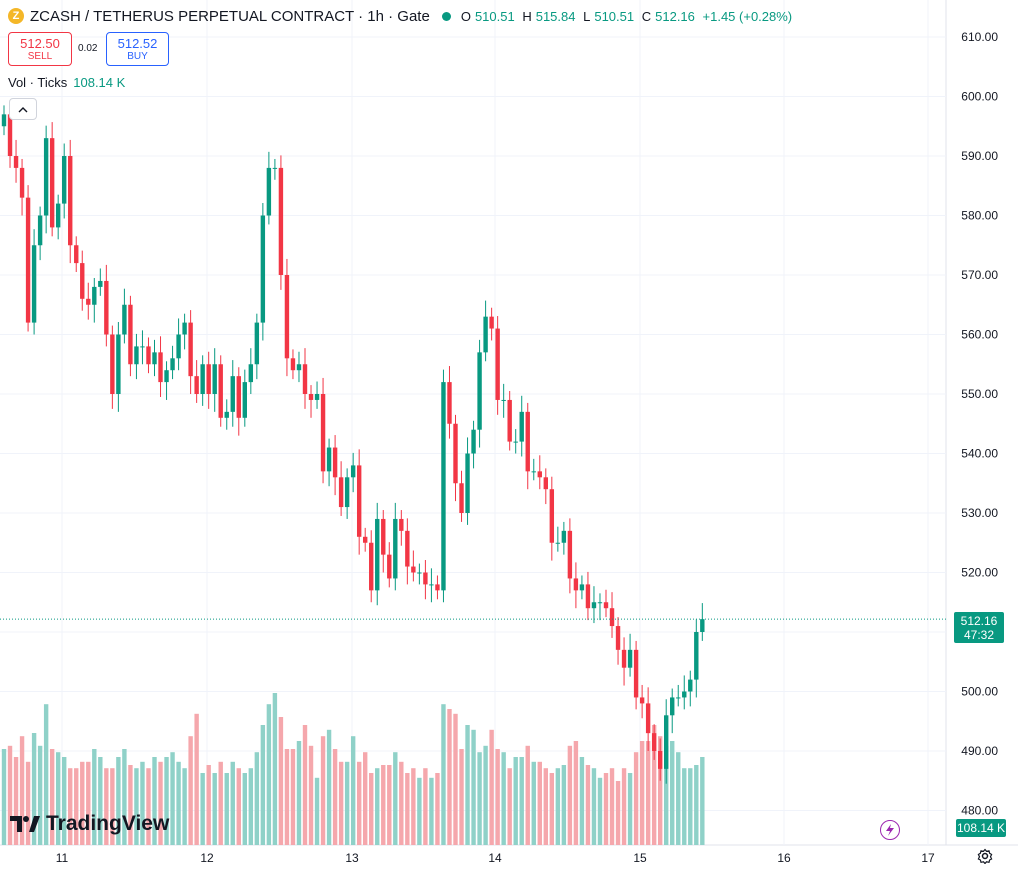  Describe the element at coordinates (137, 49) in the screenshot. I see `buy-button: 512.52 BUY` at that location.